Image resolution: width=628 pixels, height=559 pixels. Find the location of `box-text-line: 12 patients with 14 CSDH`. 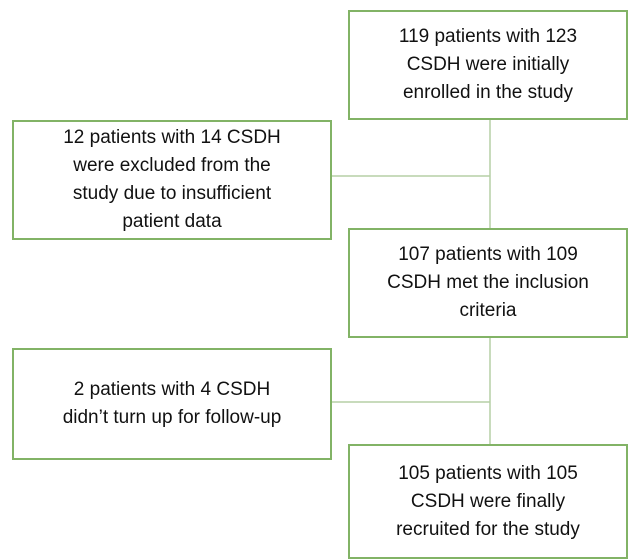

box-text-line: 12 patients with 14 CSDH is located at coordinates (172, 137).